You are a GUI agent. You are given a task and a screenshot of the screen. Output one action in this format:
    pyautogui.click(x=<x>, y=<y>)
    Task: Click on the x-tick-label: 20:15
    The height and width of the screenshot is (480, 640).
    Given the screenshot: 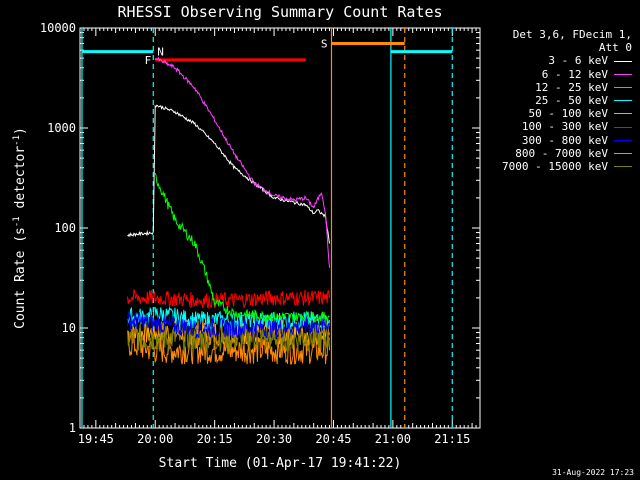 What is the action you would take?
    pyautogui.click(x=215, y=439)
    